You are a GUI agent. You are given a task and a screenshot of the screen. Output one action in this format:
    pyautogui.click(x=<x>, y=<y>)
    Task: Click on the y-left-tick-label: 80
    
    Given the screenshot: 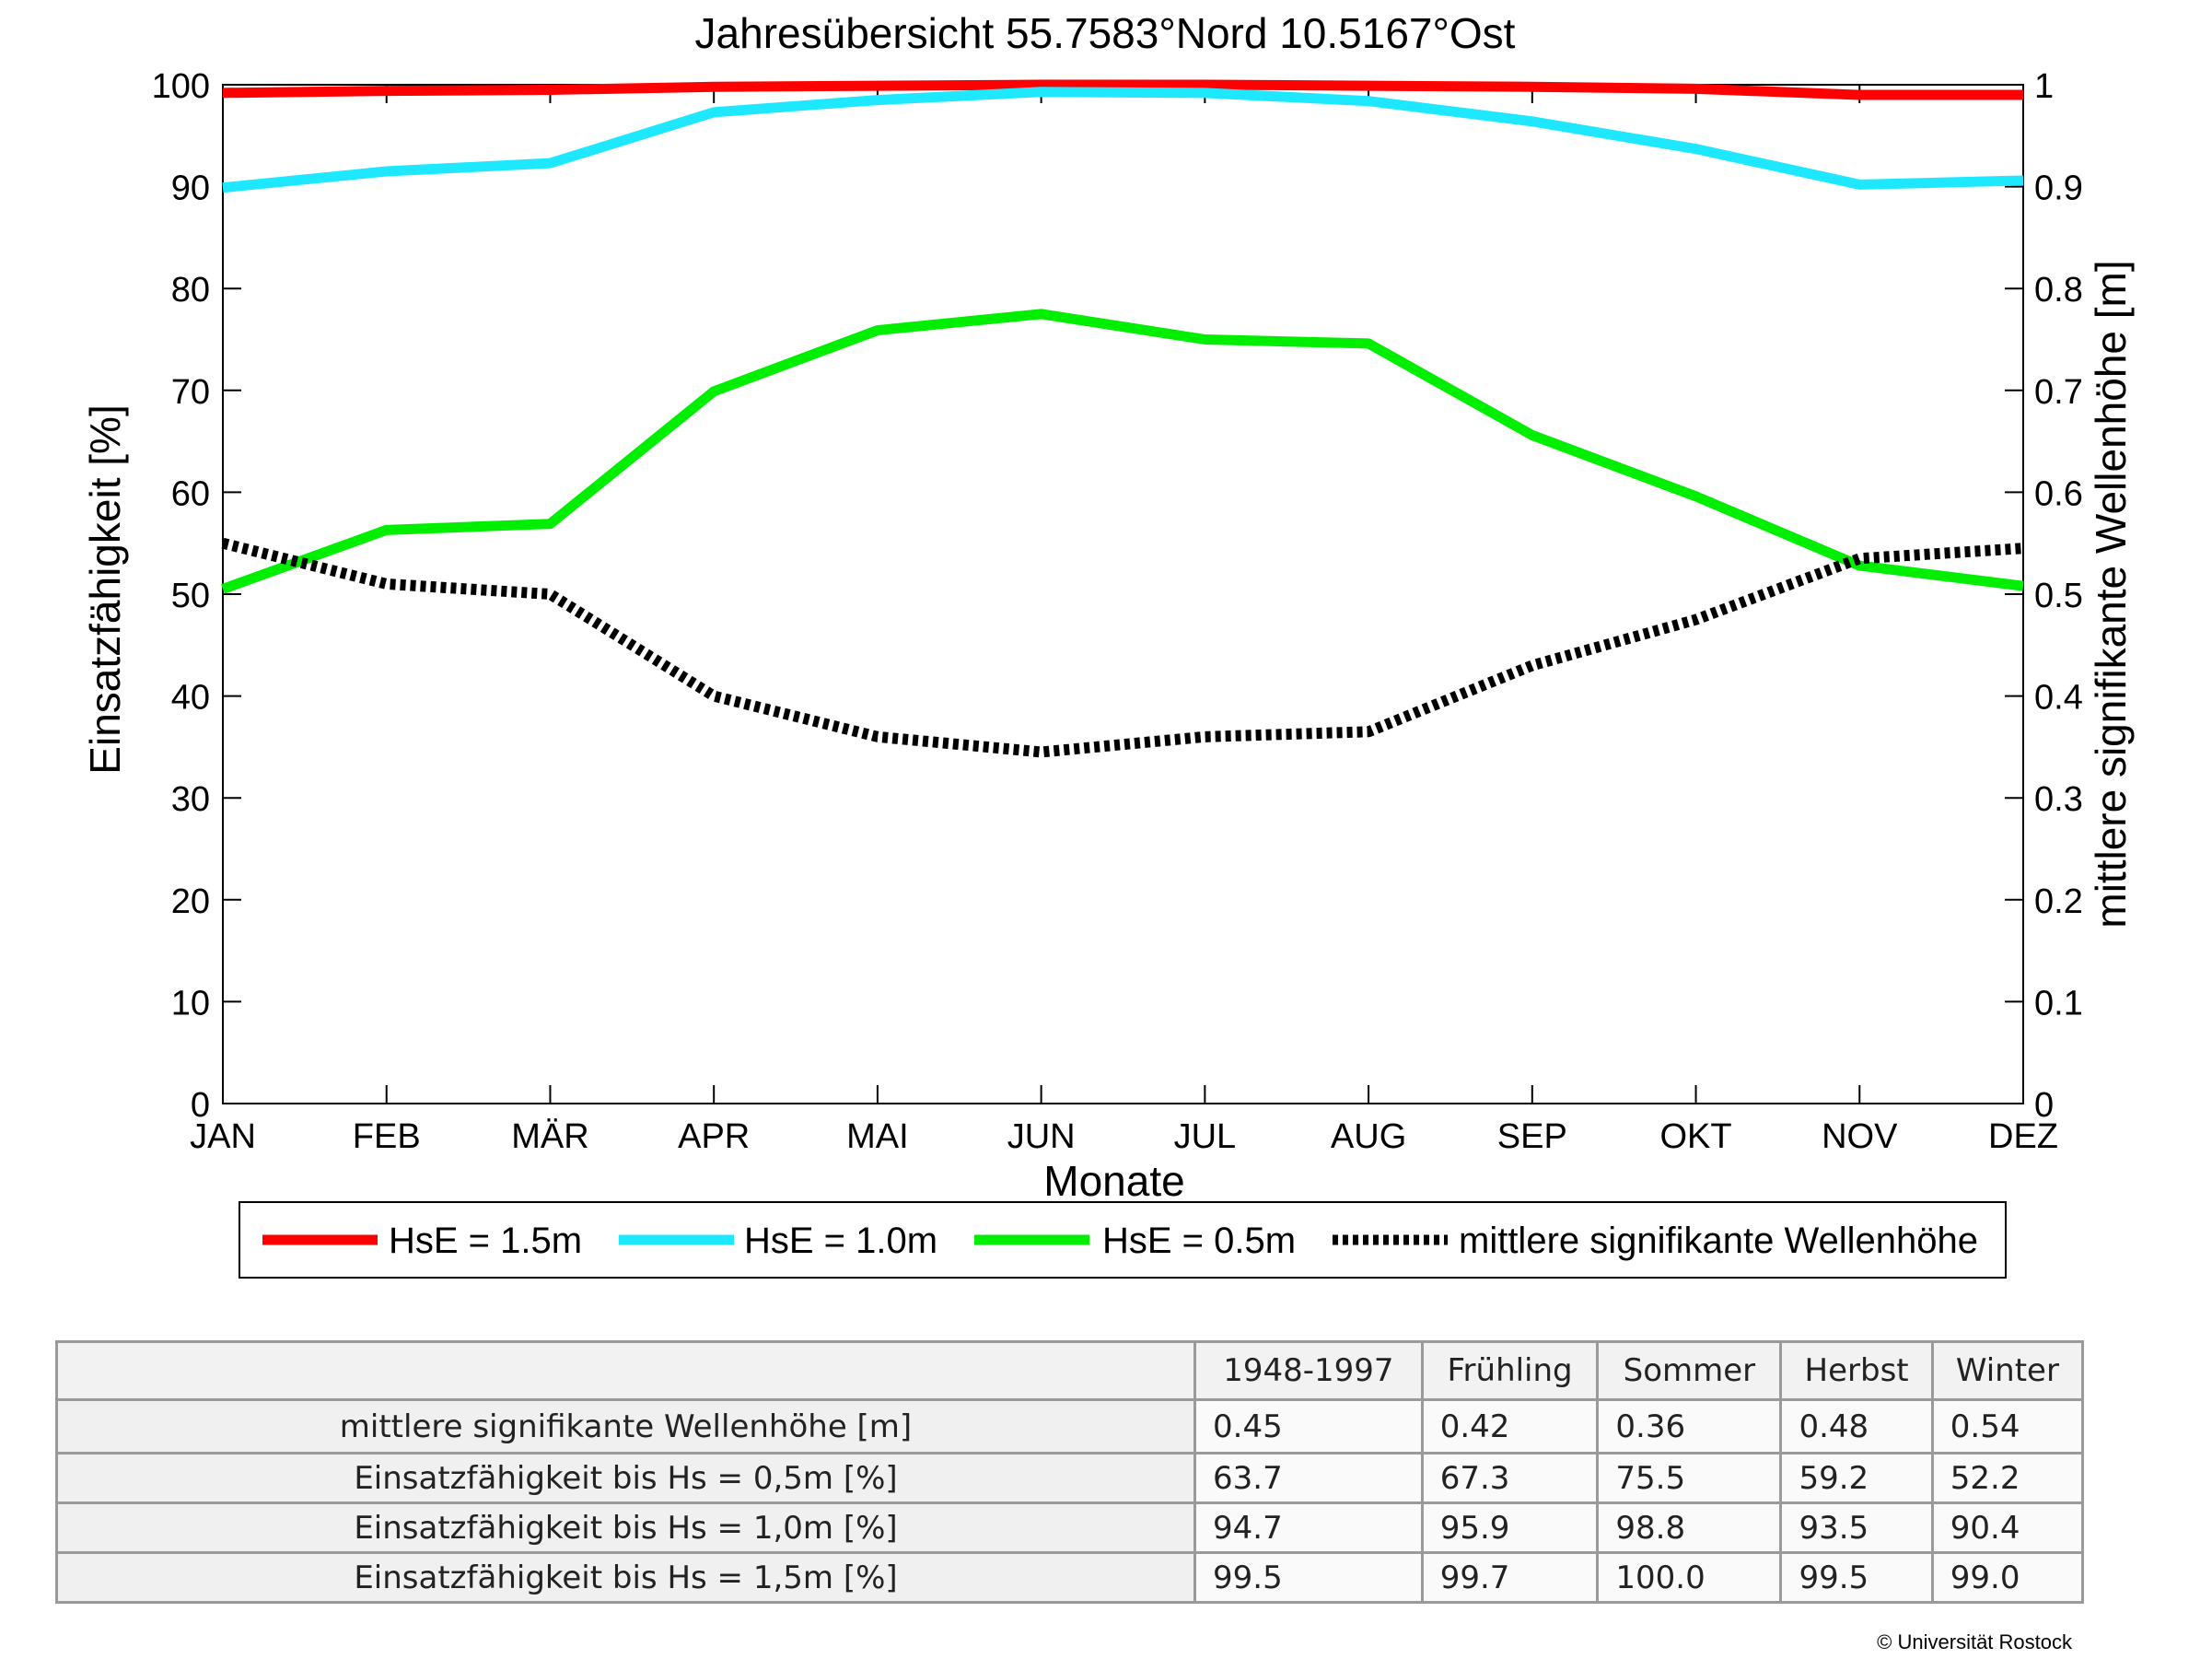 What is the action you would take?
    pyautogui.click(x=191, y=290)
    